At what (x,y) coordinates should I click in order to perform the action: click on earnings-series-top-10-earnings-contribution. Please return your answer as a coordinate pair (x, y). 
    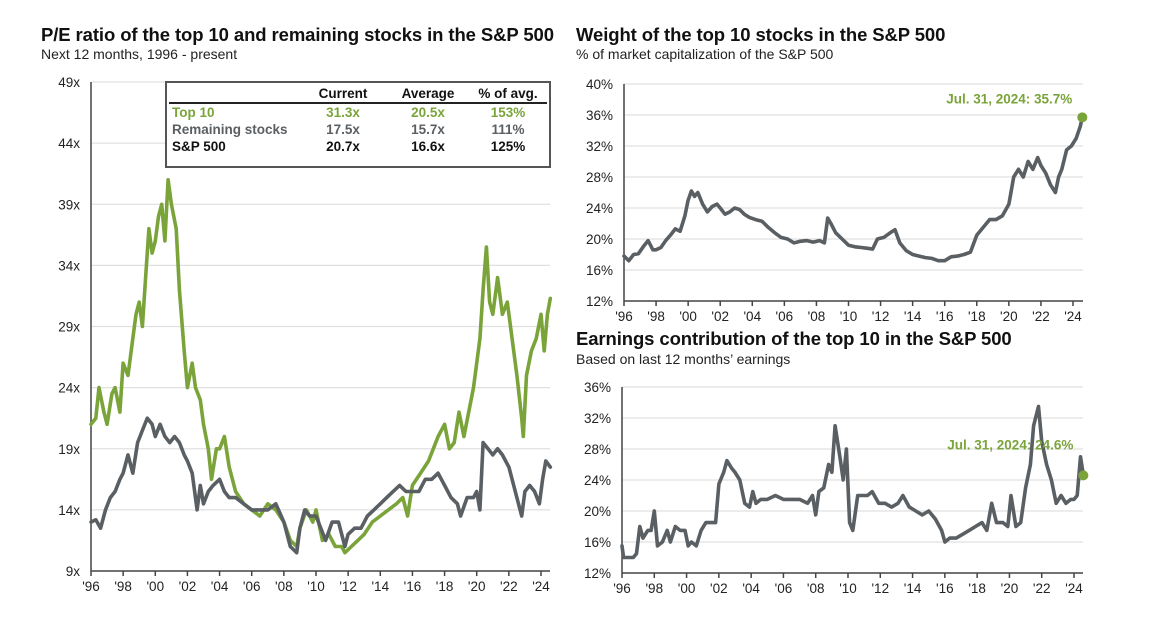
    Looking at the image, I should click on (853, 482).